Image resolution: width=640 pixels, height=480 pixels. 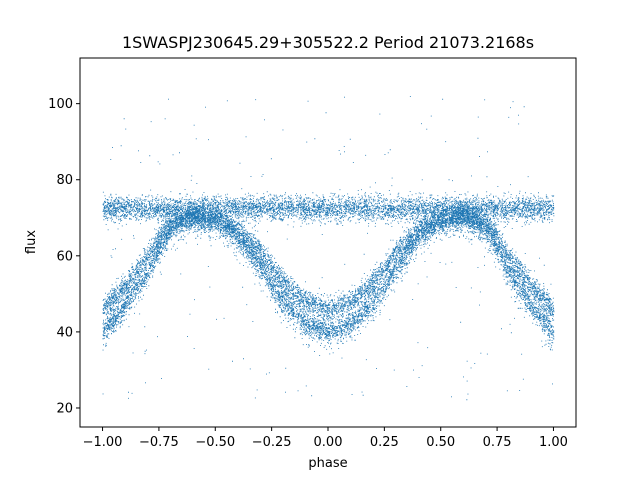 I want to click on y-tick-label: 60, so click(x=64, y=256).